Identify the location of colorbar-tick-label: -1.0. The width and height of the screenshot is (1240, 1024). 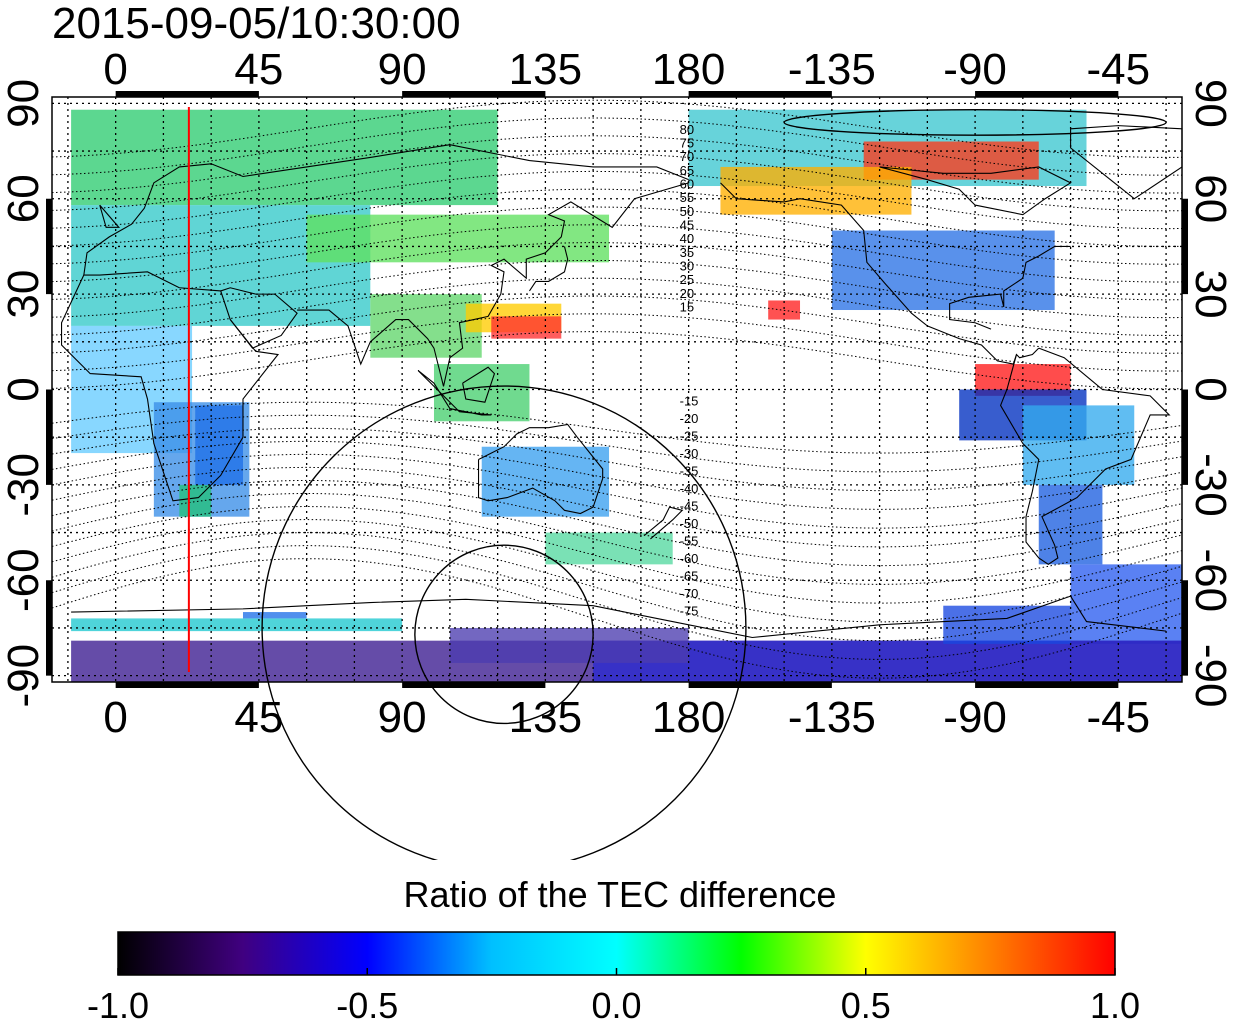
(118, 1004).